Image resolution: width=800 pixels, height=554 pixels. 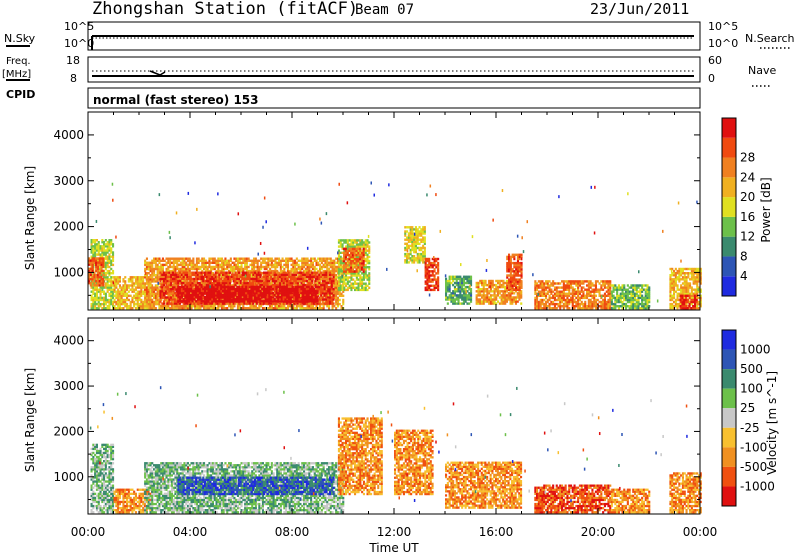 I want to click on nave-tick-bottom: 0, so click(x=711, y=78).